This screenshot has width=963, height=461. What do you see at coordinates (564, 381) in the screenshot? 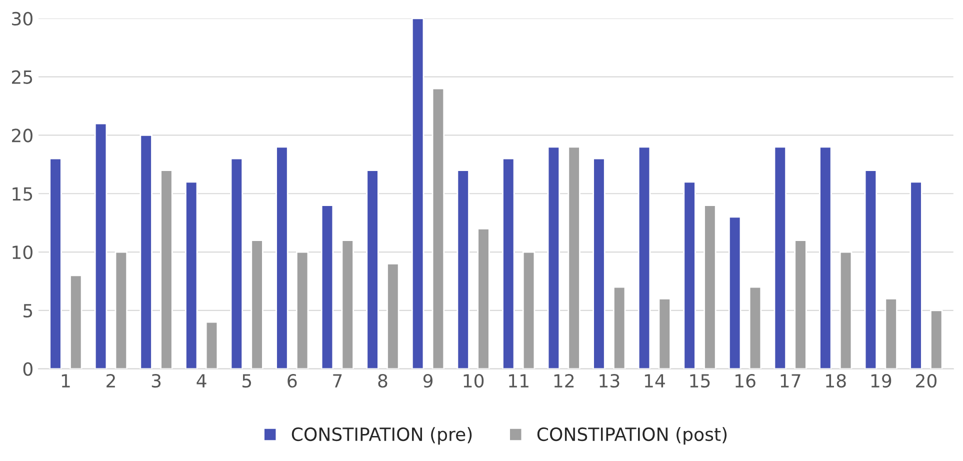
I see `x-tick-label: 12` at bounding box center [564, 381].